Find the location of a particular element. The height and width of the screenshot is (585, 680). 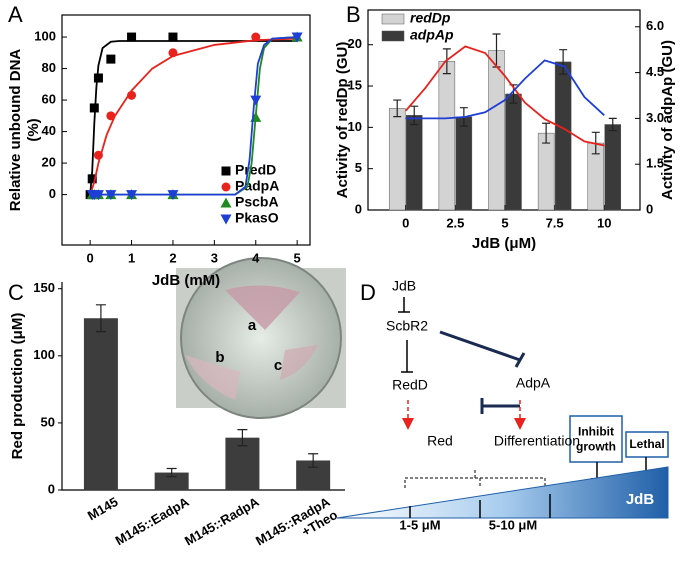

gradient-label: JdB is located at coordinates (640, 499).